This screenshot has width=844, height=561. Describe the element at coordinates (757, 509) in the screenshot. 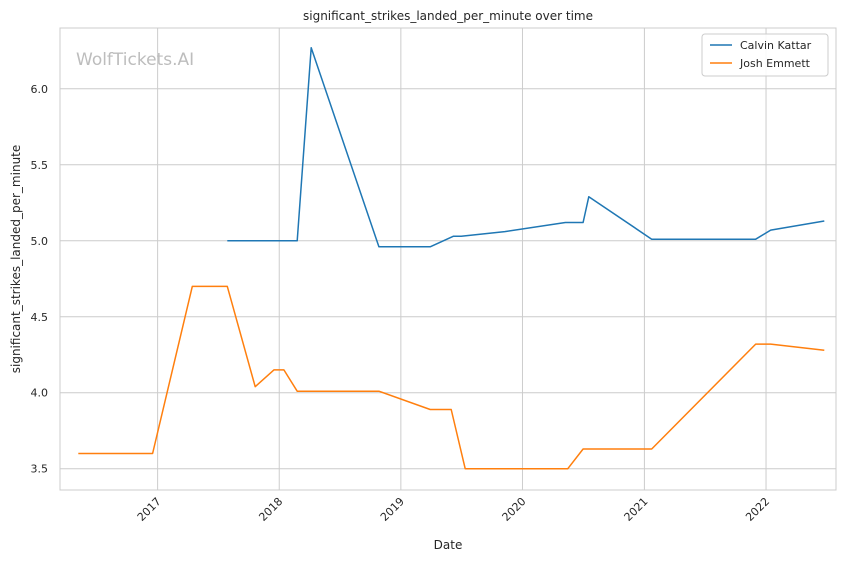

I see `x-tick-label: 2022` at that location.